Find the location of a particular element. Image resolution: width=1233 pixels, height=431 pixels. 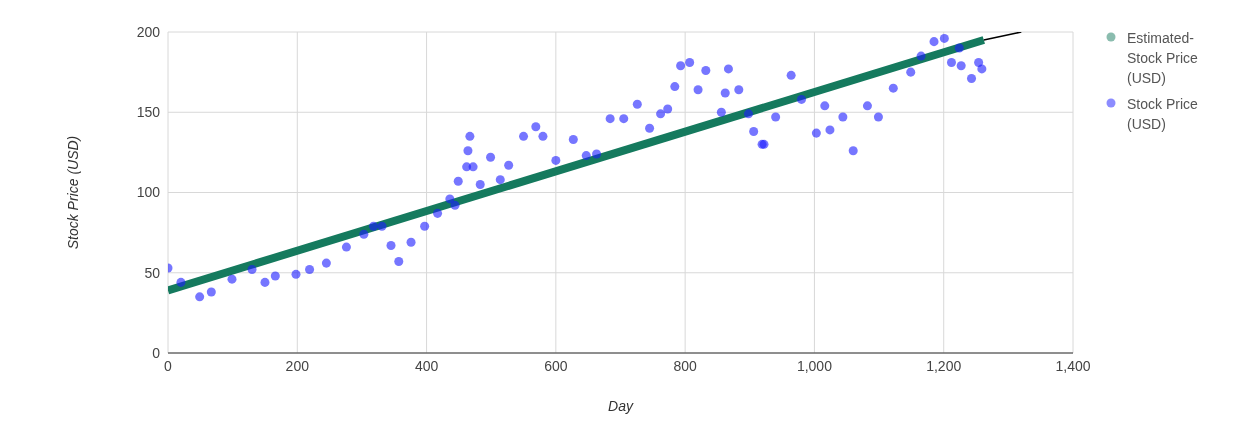

legend-label: Estimated-Stock Price (USD) is located at coordinates (1163, 58).